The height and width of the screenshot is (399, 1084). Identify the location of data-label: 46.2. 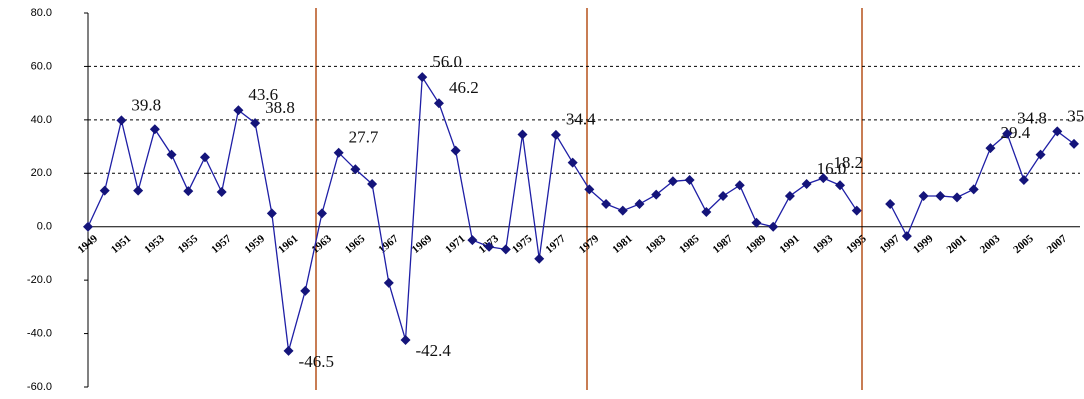
(464, 87).